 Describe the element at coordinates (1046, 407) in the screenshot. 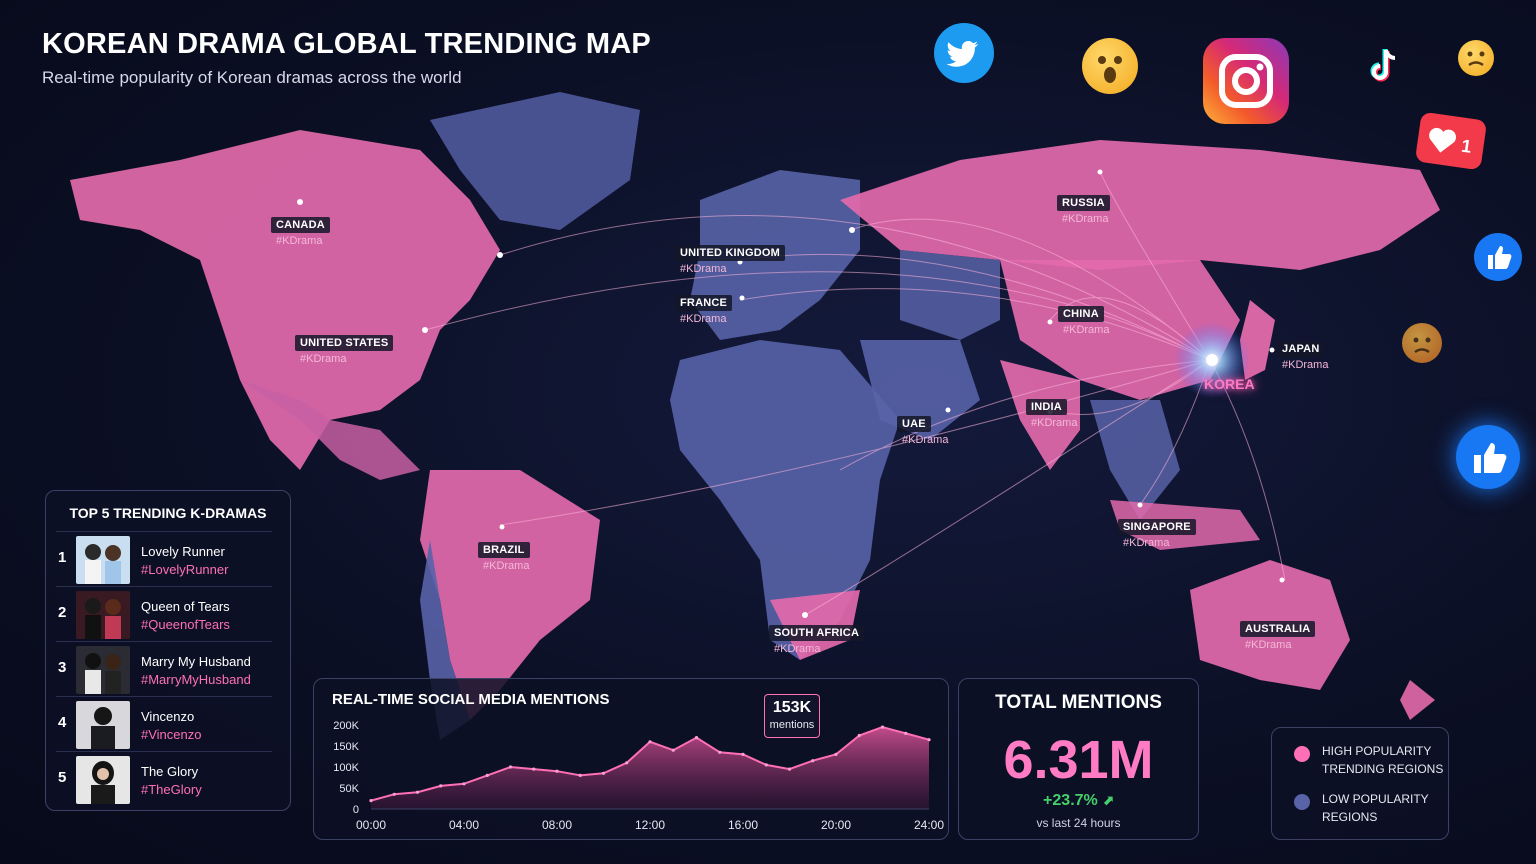

I see `region-country: INDIA` at that location.